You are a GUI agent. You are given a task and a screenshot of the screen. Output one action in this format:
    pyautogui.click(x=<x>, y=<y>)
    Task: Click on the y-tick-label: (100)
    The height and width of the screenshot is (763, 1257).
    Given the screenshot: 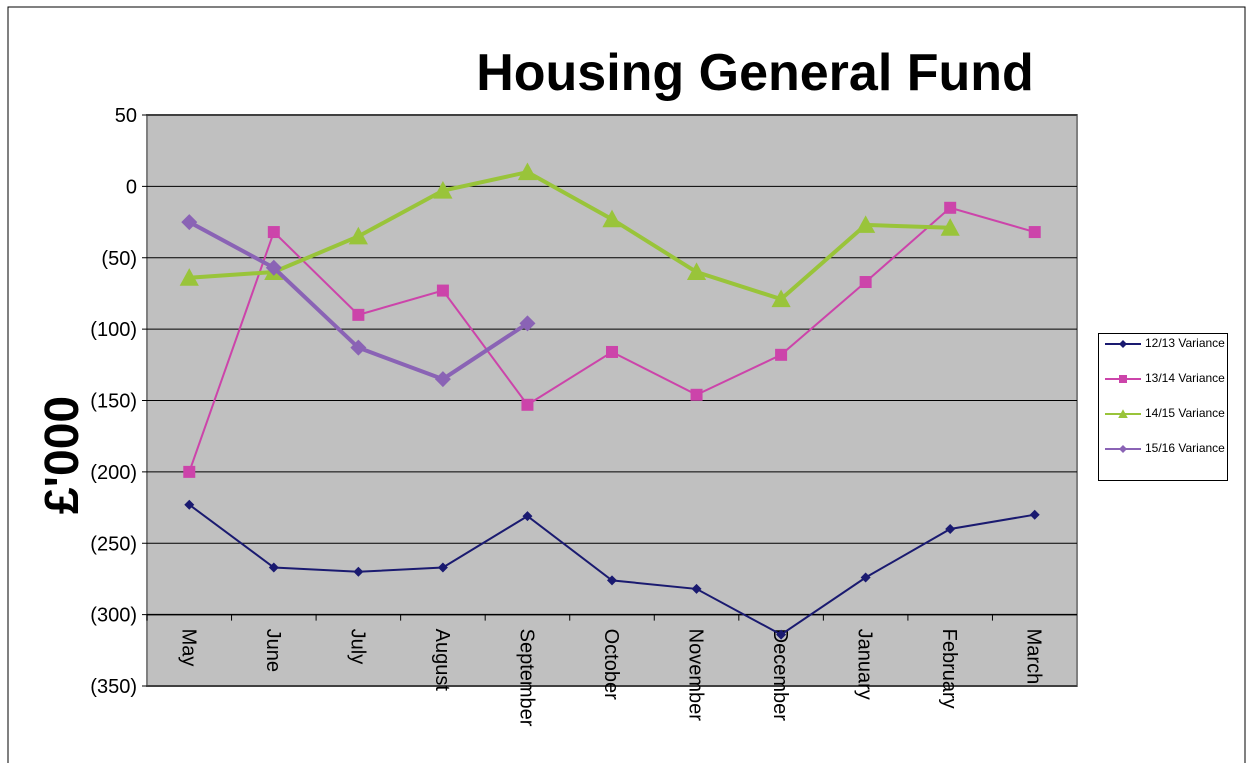 What is the action you would take?
    pyautogui.click(x=113, y=330)
    